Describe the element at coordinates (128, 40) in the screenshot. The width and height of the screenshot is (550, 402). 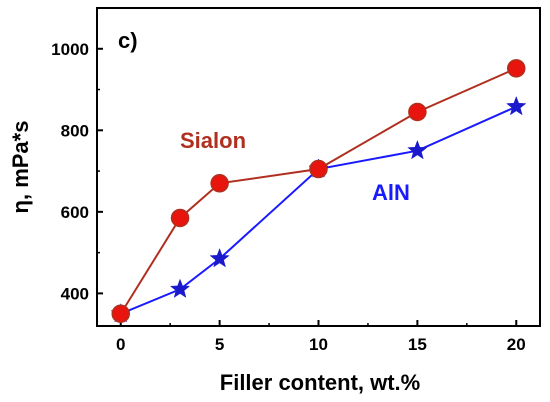
I see `panel-label: c)` at that location.